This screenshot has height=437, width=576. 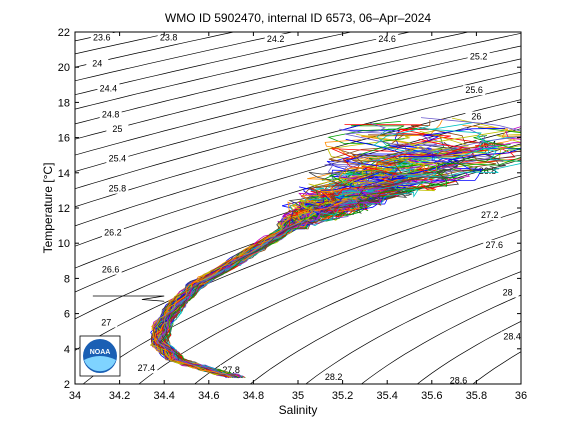 I want to click on y-tick-label: 16, so click(x=64, y=139).